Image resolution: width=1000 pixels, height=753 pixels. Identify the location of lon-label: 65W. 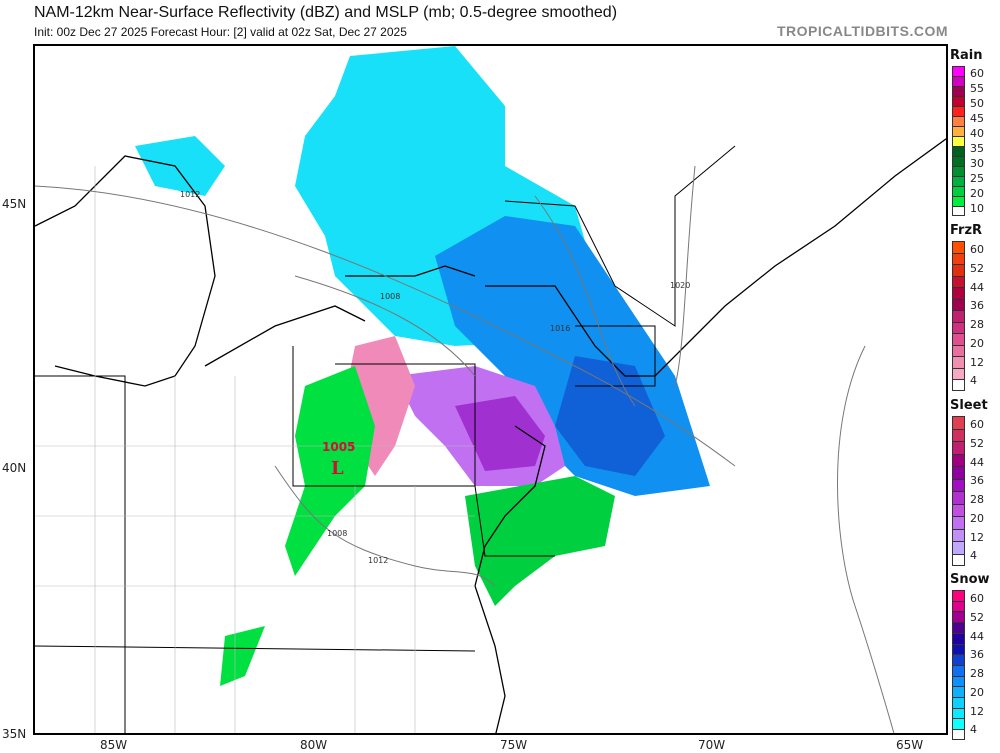
(910, 745).